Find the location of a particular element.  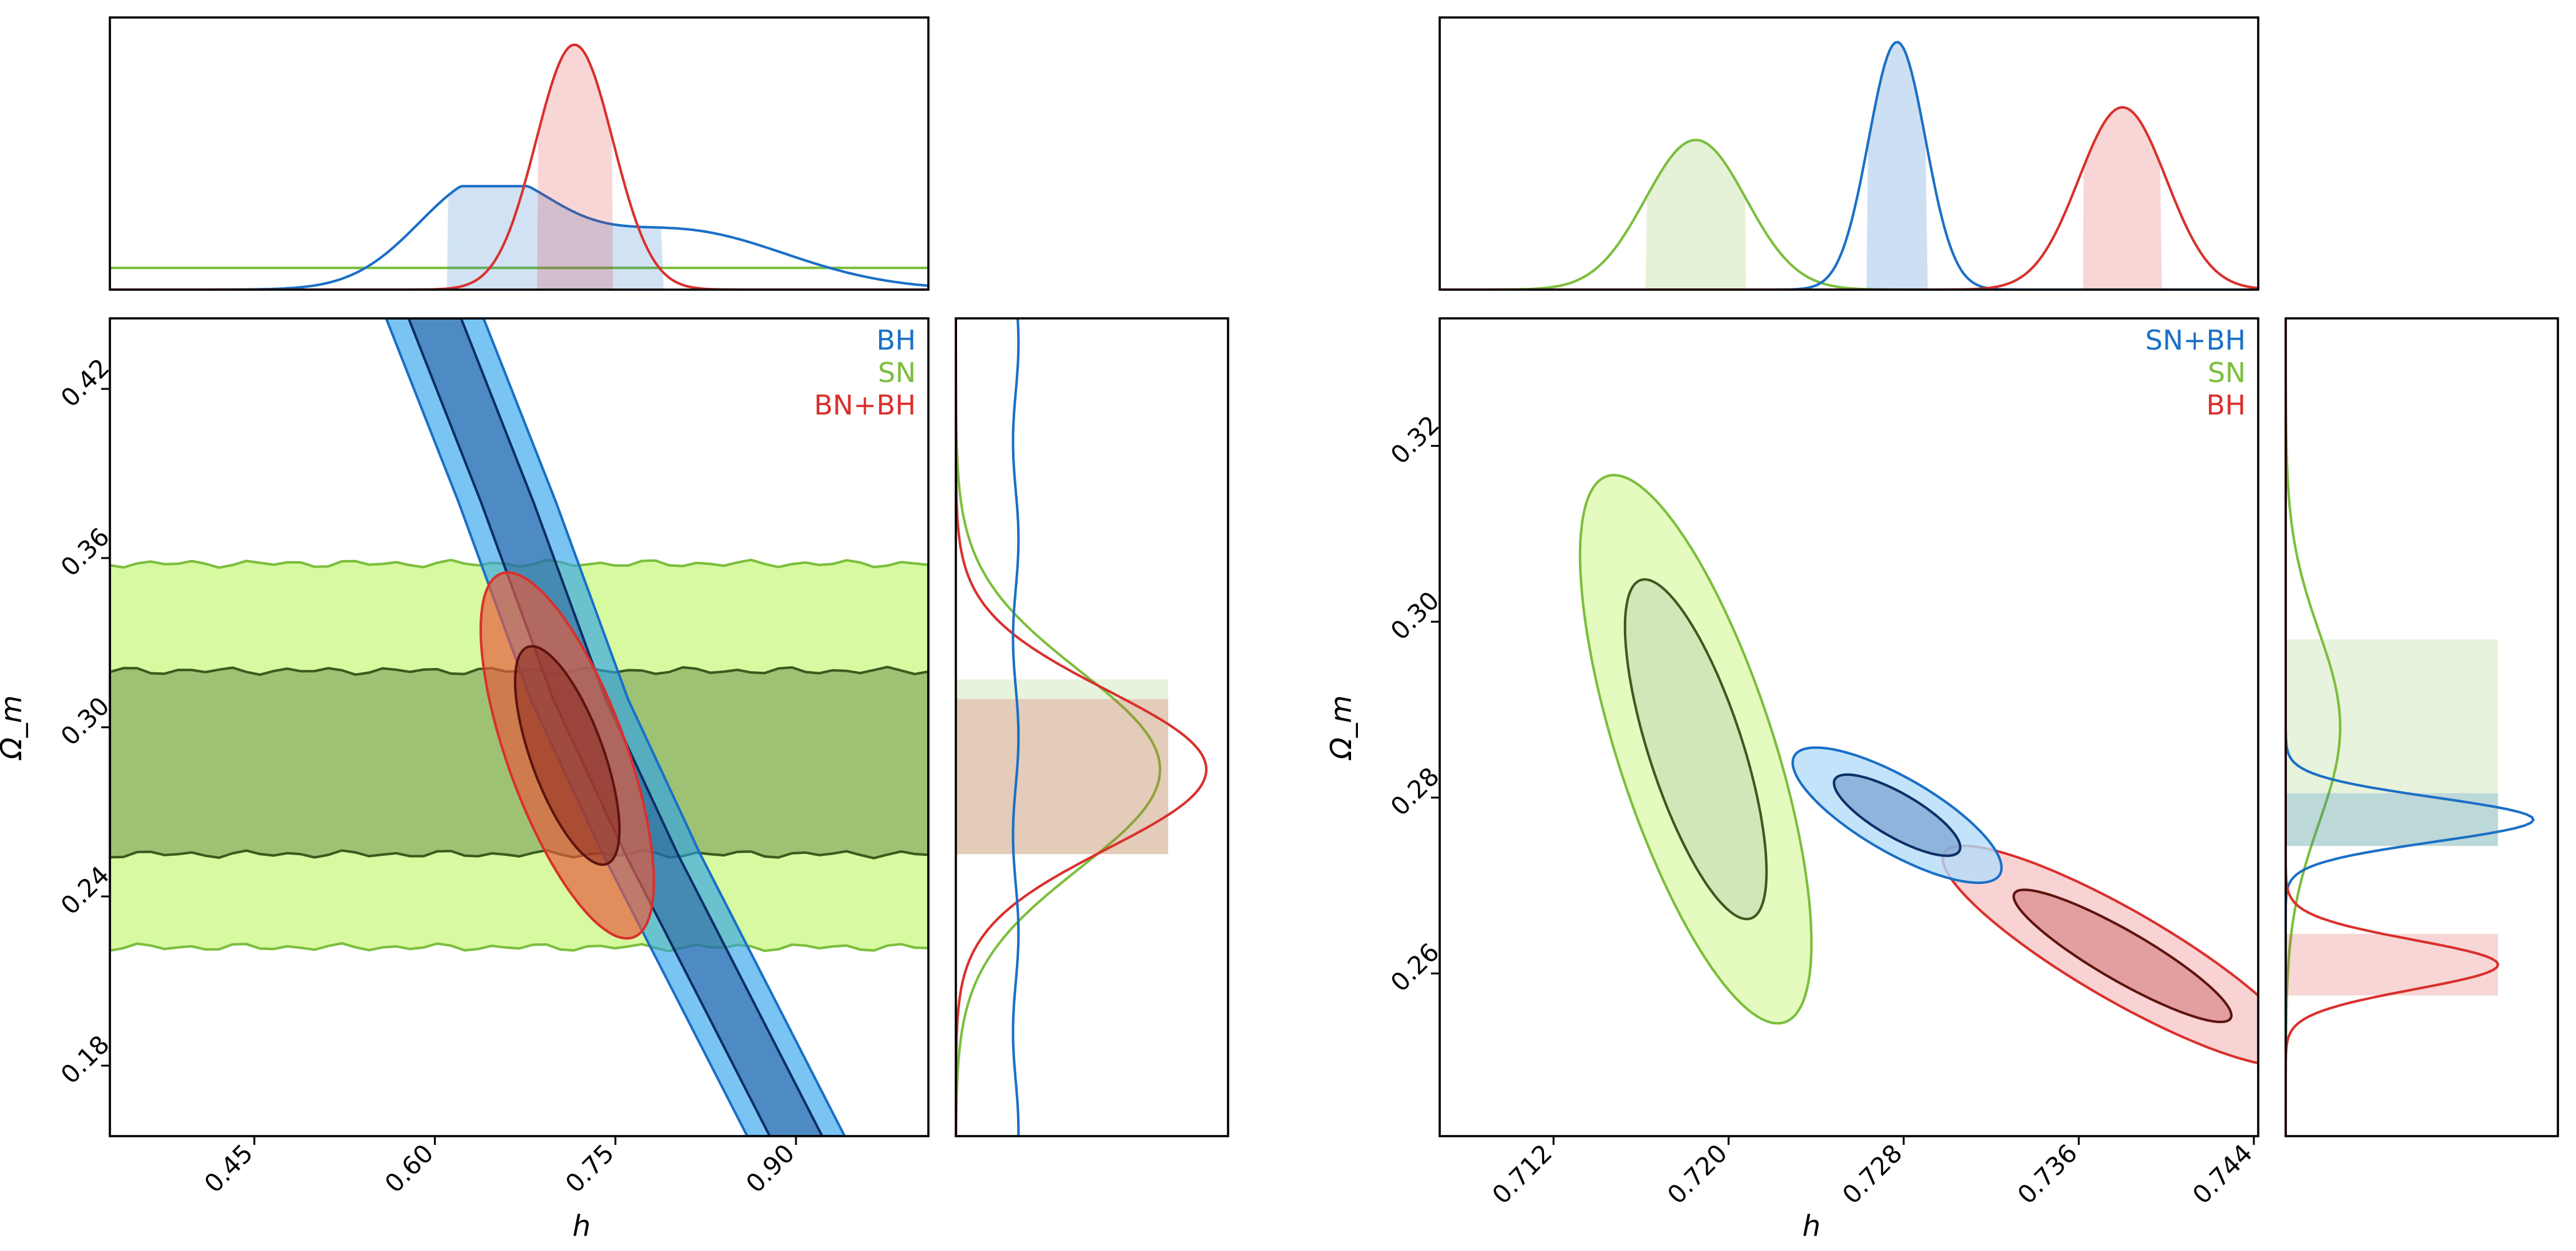

bh-omega-shade is located at coordinates (2392, 965).